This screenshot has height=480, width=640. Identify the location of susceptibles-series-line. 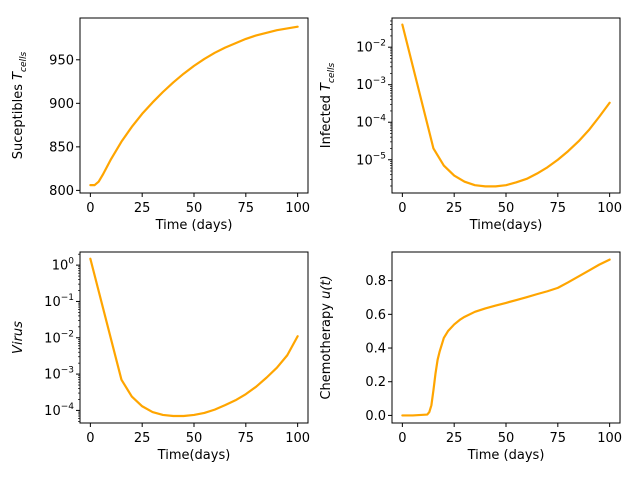
(194, 106).